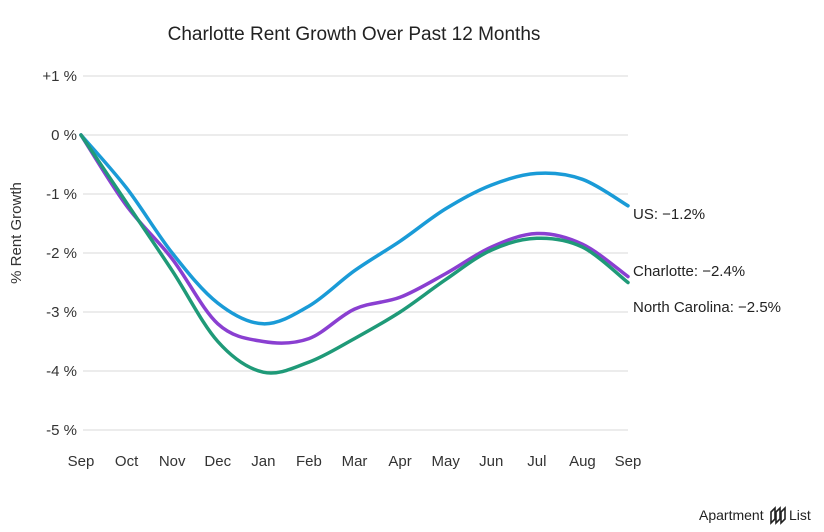  I want to click on x-tick-label: Jan, so click(263, 461).